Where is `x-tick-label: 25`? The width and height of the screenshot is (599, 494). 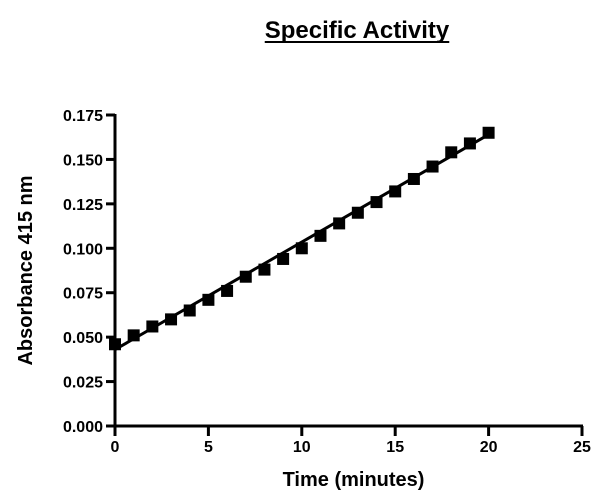
x-tick-label: 25 is located at coordinates (582, 447).